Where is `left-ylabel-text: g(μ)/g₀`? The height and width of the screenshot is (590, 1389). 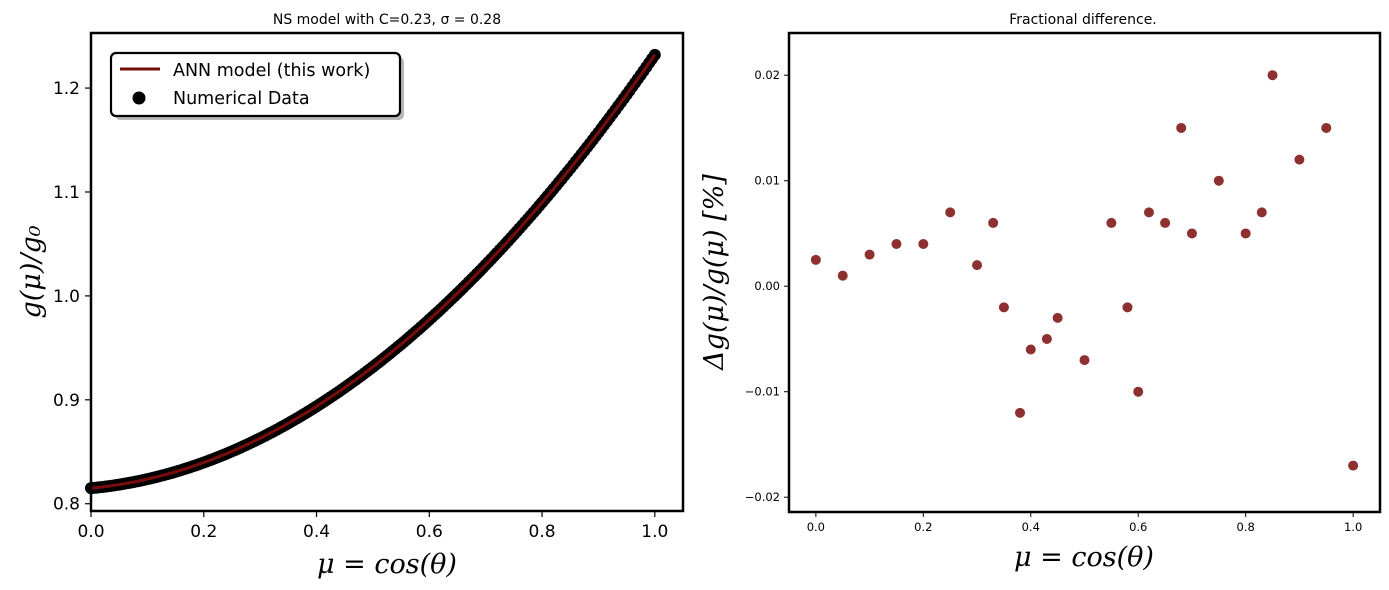 left-ylabel-text: g(μ)/g₀ is located at coordinates (31, 271).